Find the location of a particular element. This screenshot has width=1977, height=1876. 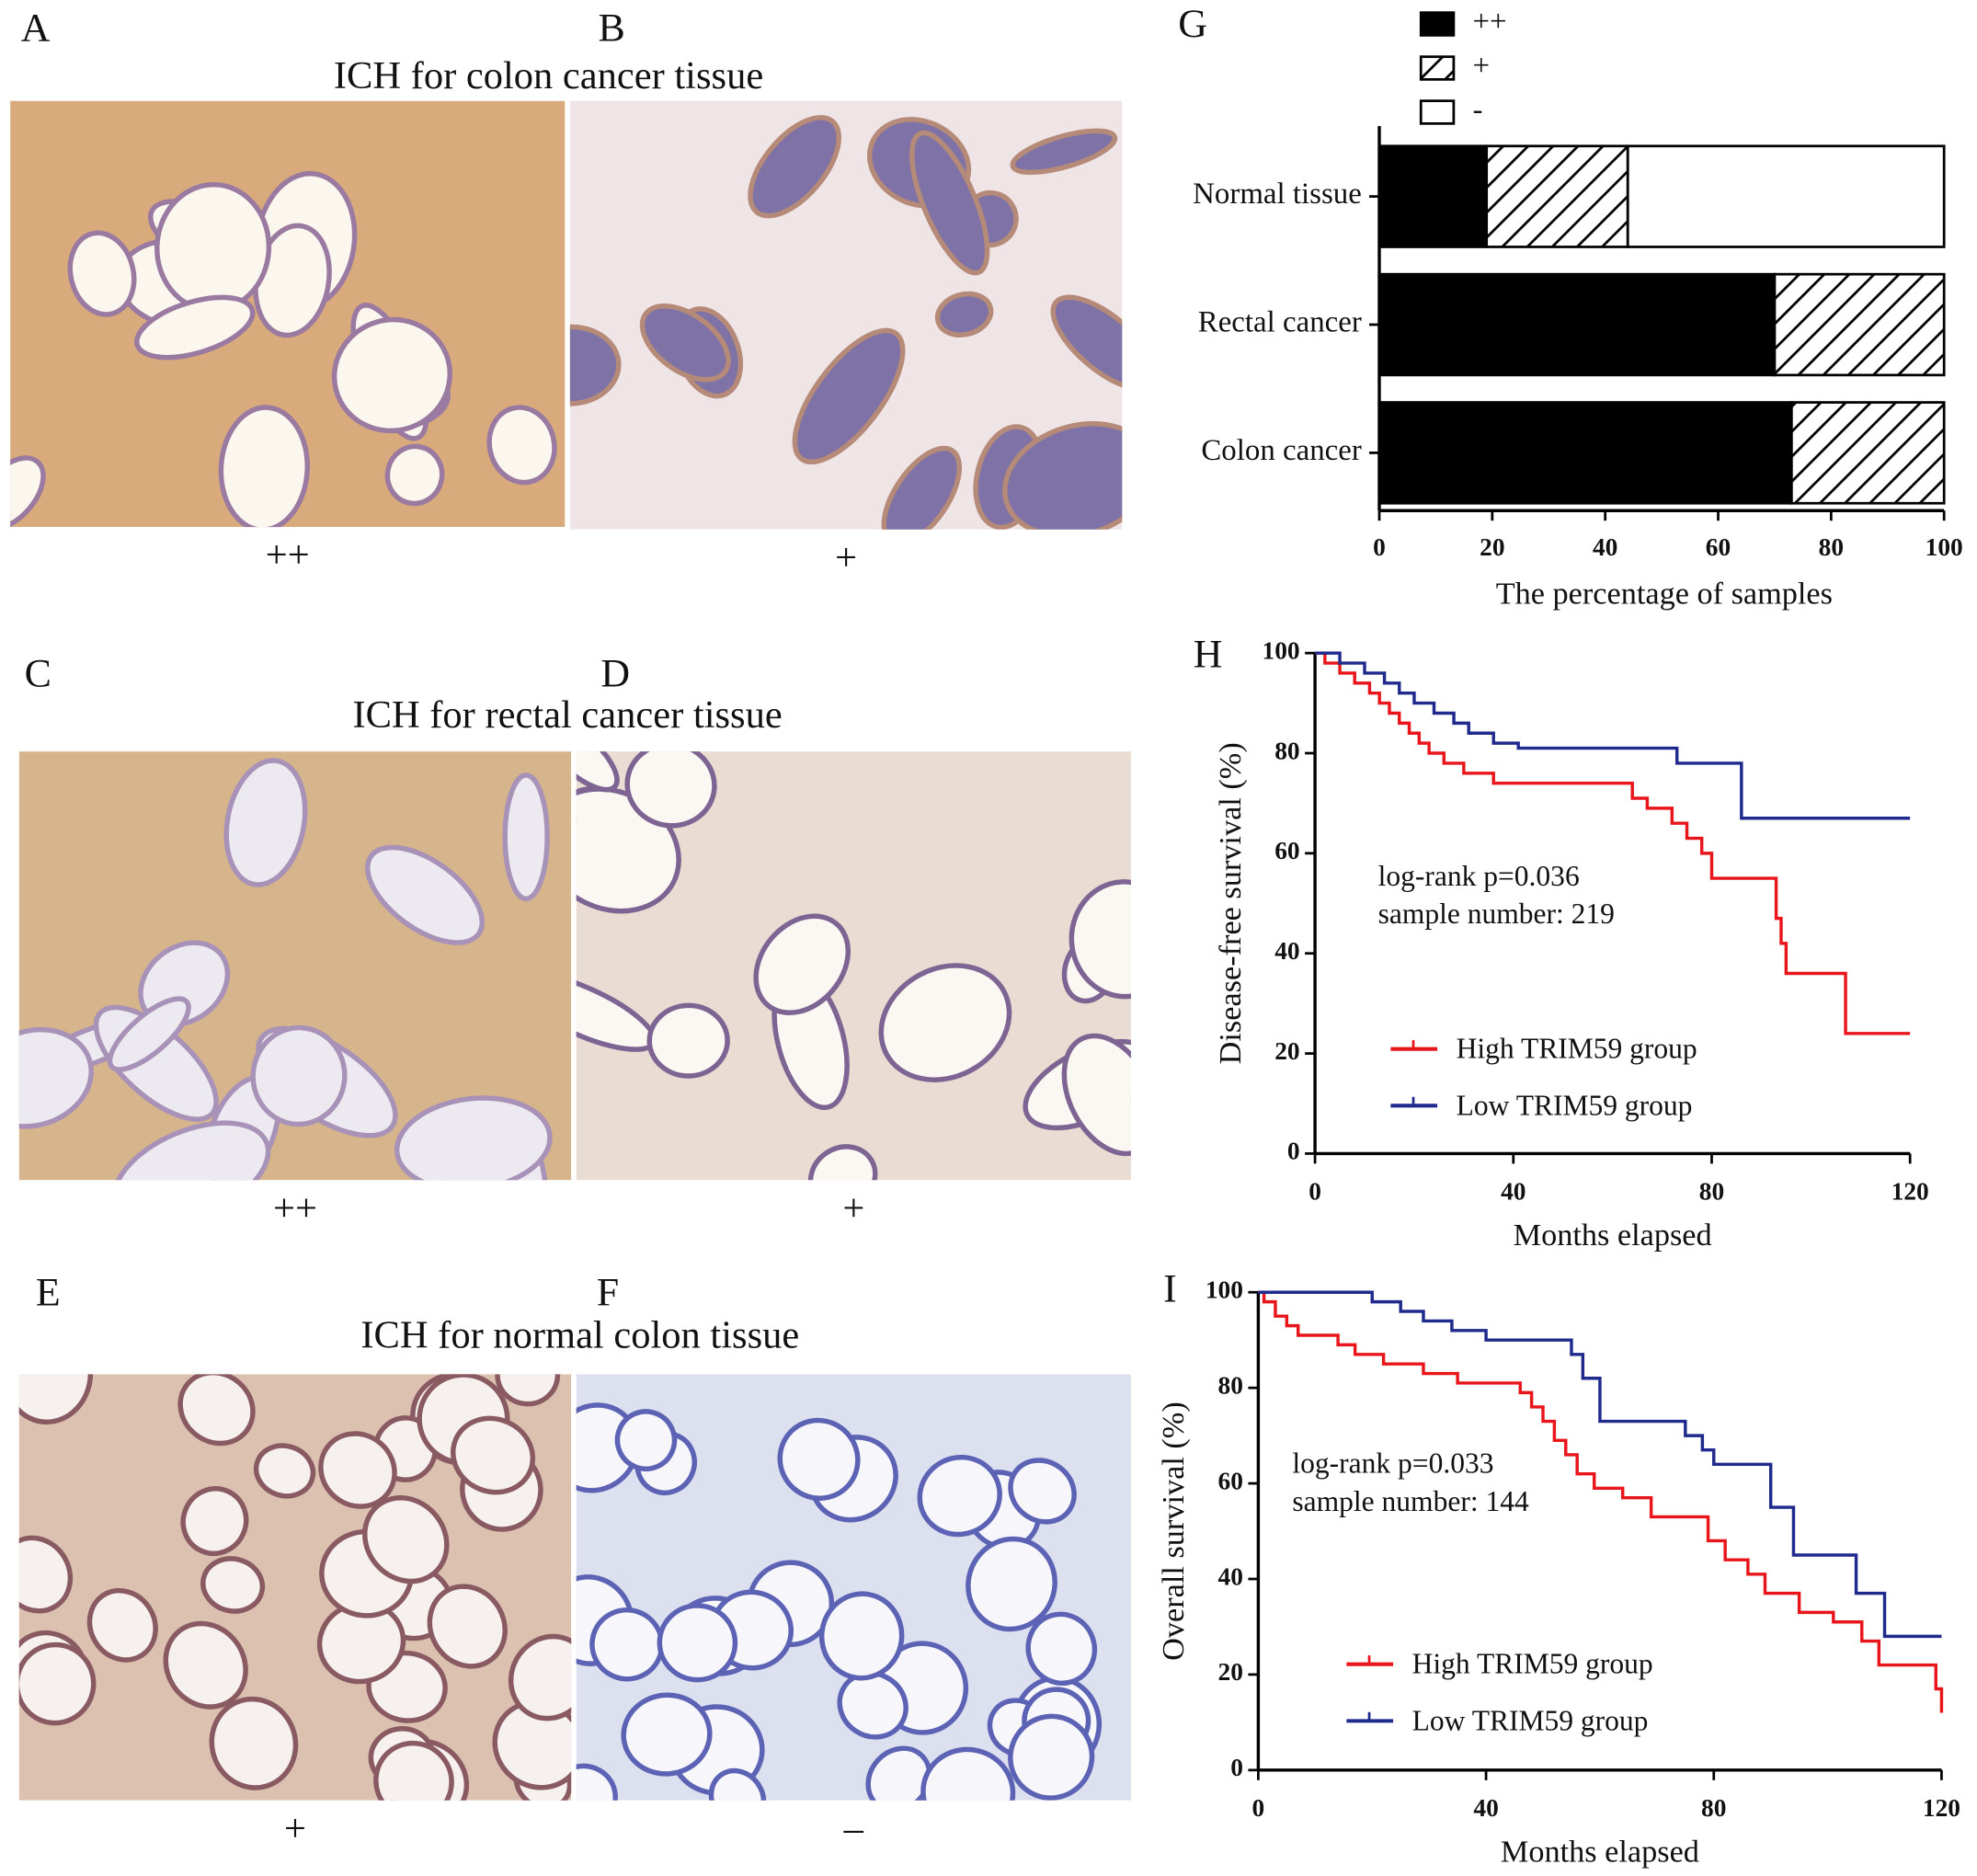

section-title: ICH for colon cancer tissue is located at coordinates (548, 75).